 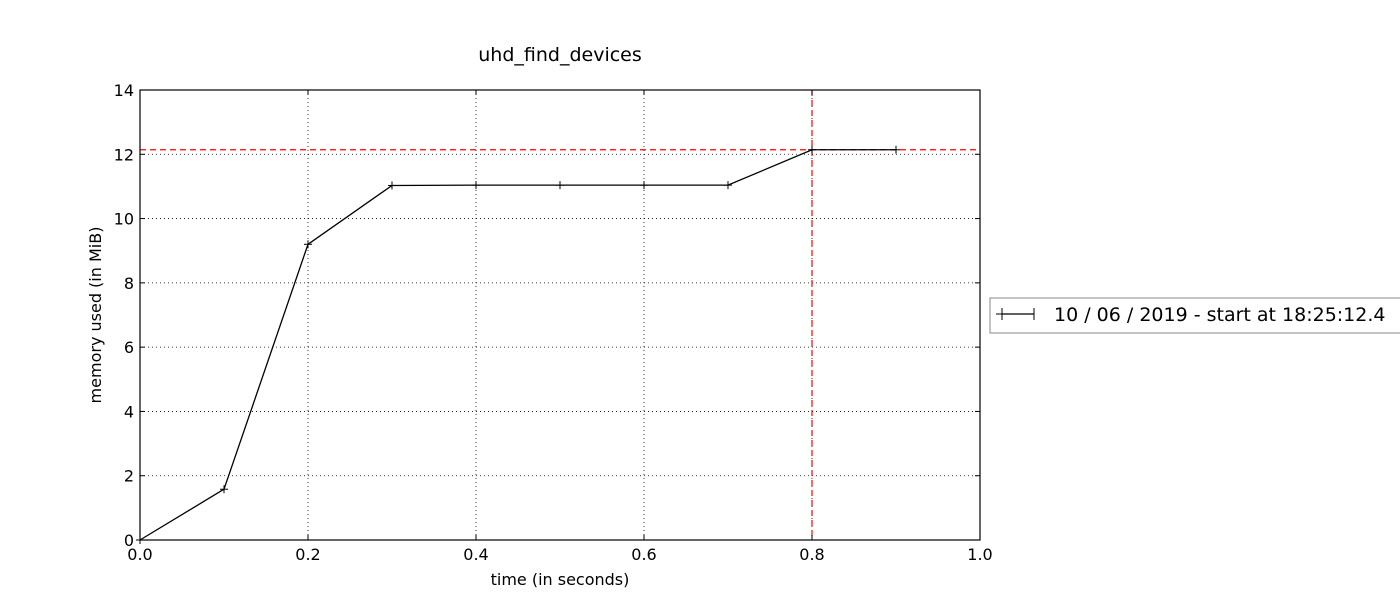 What do you see at coordinates (129, 411) in the screenshot?
I see `y-tick-label: 4` at bounding box center [129, 411].